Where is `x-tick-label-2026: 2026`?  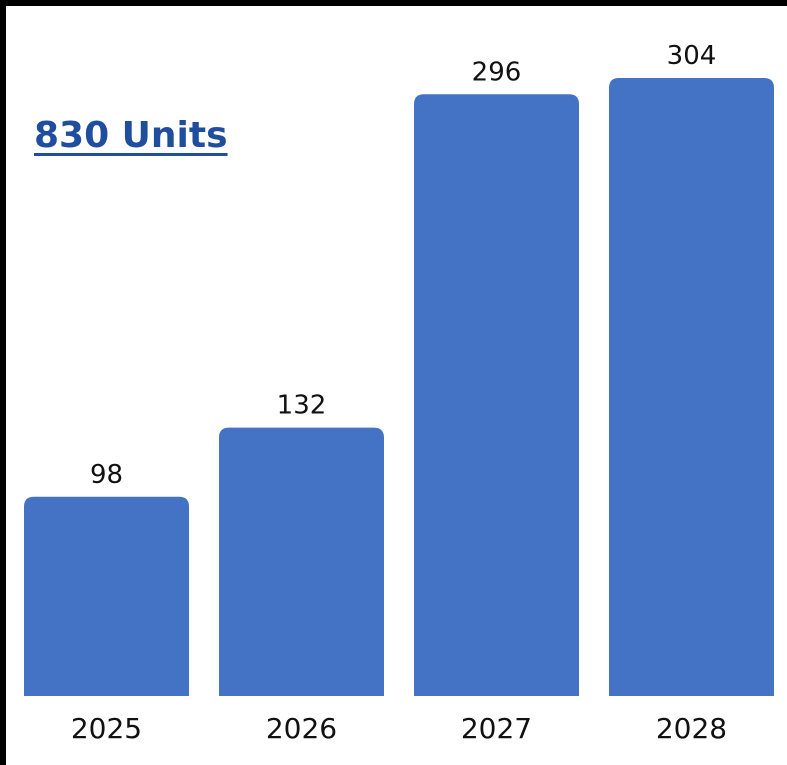 x-tick-label-2026: 2026 is located at coordinates (301, 728).